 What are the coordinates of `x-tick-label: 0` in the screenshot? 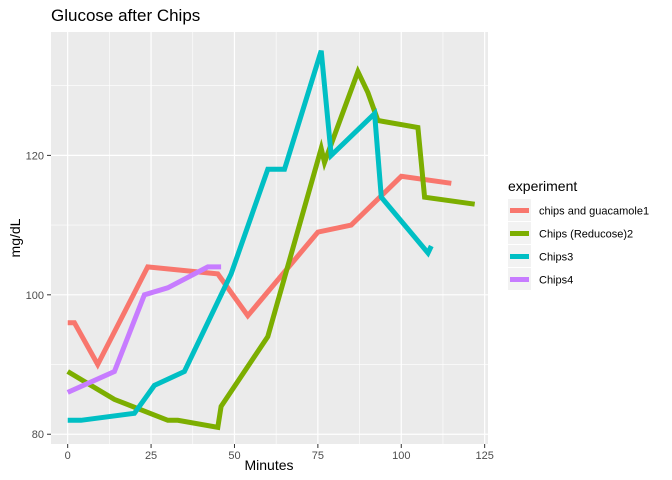 It's located at (68, 456).